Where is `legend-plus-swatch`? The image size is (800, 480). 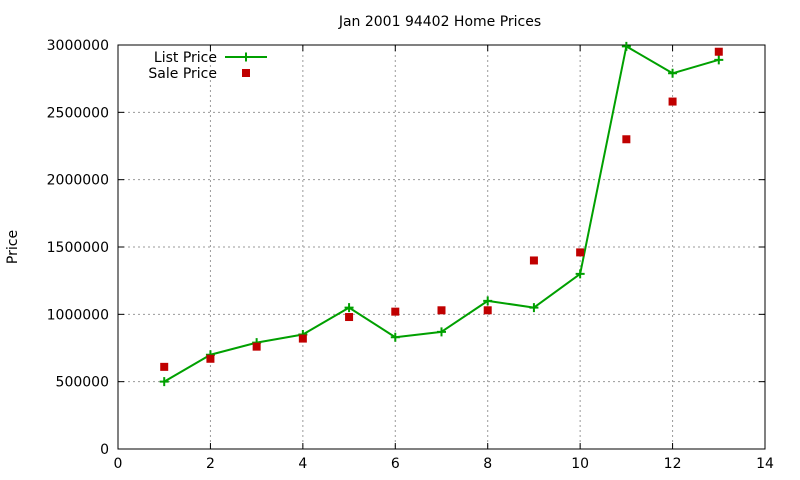 legend-plus-swatch is located at coordinates (246, 57).